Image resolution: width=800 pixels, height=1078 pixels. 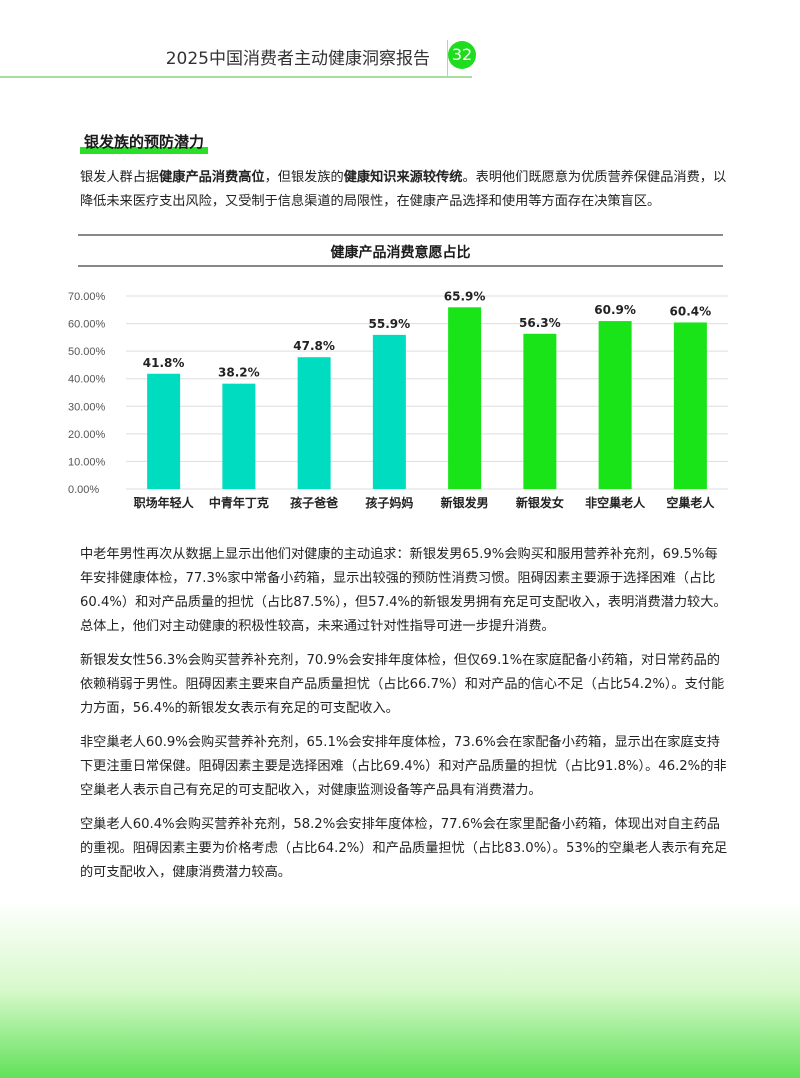 What do you see at coordinates (390, 324) in the screenshot?
I see `data-label: 55.9%` at bounding box center [390, 324].